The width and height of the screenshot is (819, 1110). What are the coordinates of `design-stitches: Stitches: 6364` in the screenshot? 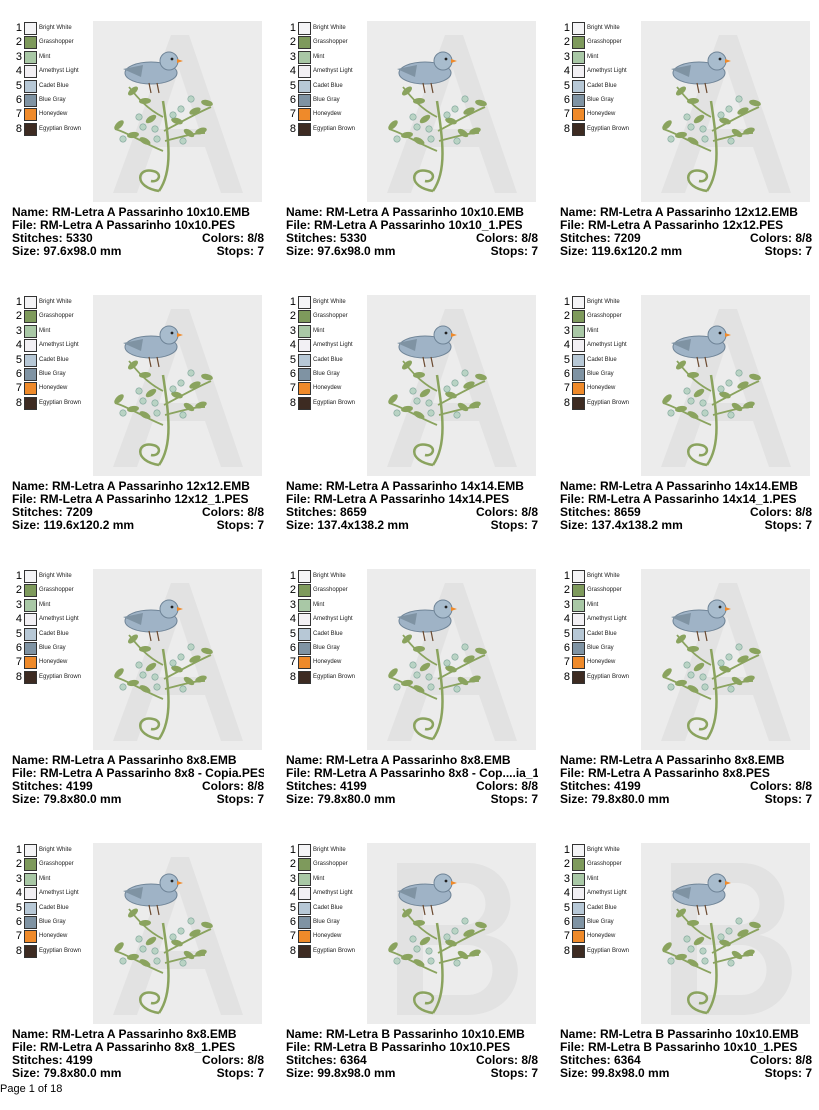 It's located at (326, 1060).